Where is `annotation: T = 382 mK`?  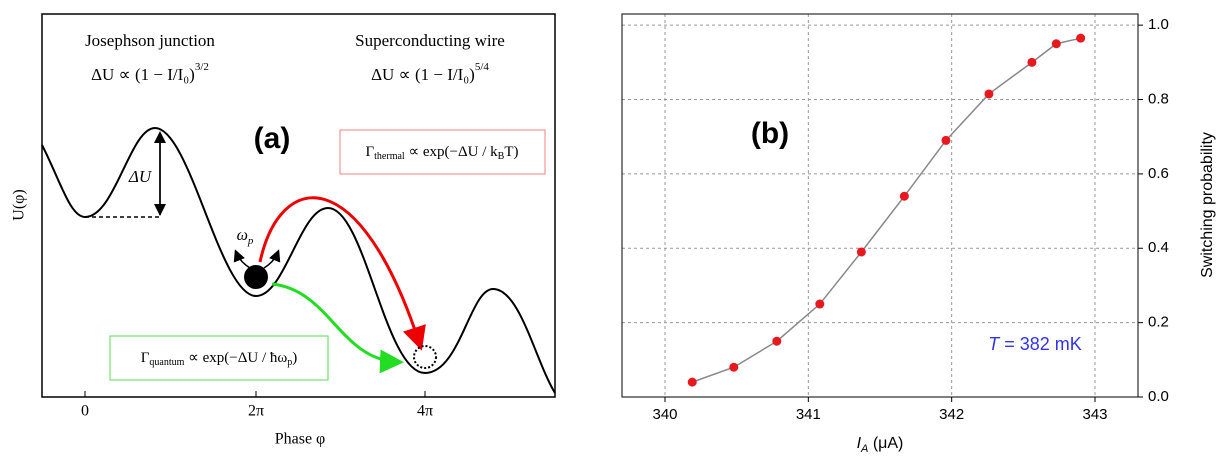
annotation: T = 382 mK is located at coordinates (1035, 344).